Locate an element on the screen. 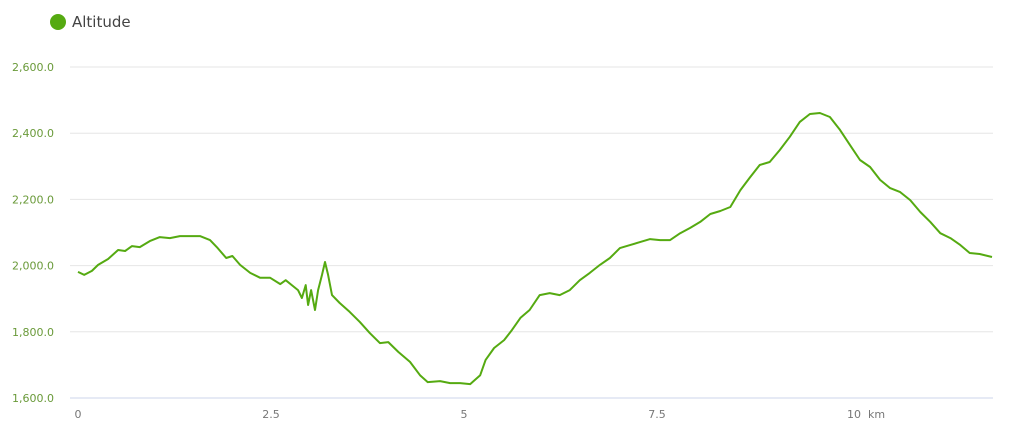  x-tick-label: 5 is located at coordinates (464, 414).